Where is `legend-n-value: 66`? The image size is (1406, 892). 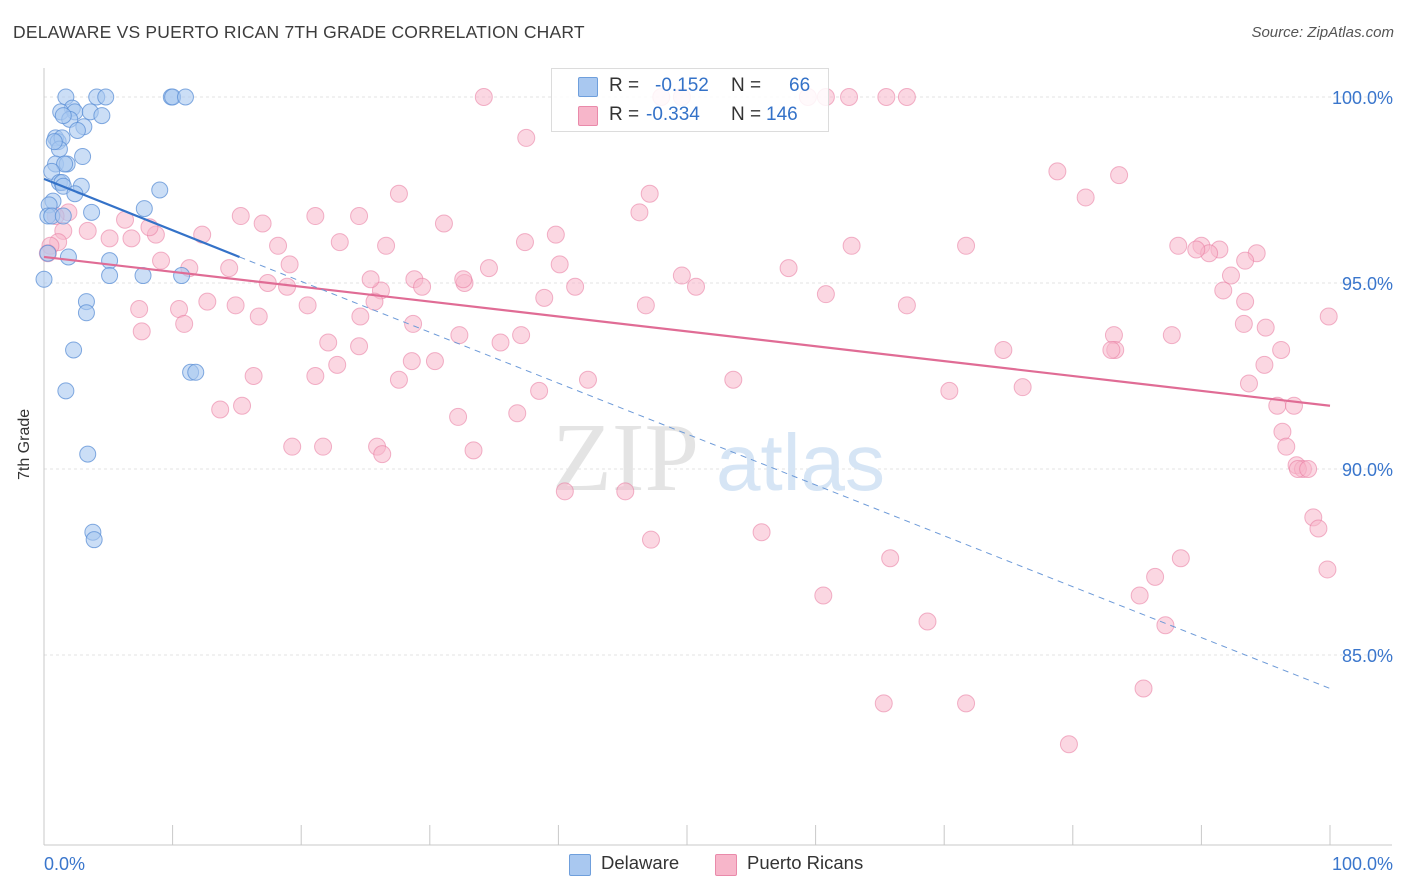 legend-n-value: 66 is located at coordinates (800, 85).